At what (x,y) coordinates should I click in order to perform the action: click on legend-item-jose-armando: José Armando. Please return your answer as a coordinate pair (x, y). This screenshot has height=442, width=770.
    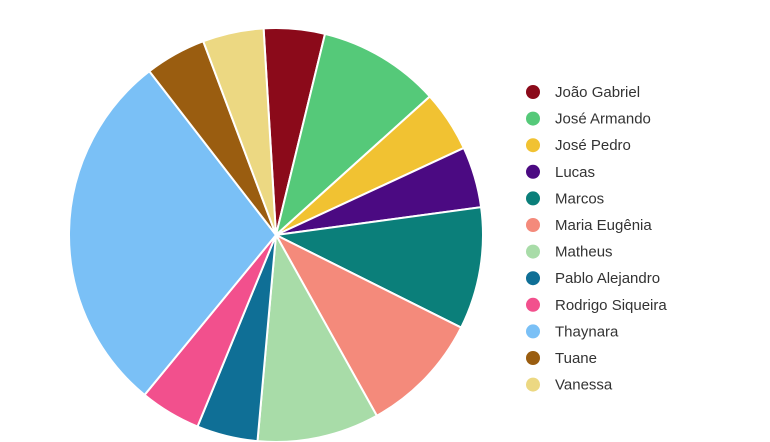
    Looking at the image, I should click on (588, 119).